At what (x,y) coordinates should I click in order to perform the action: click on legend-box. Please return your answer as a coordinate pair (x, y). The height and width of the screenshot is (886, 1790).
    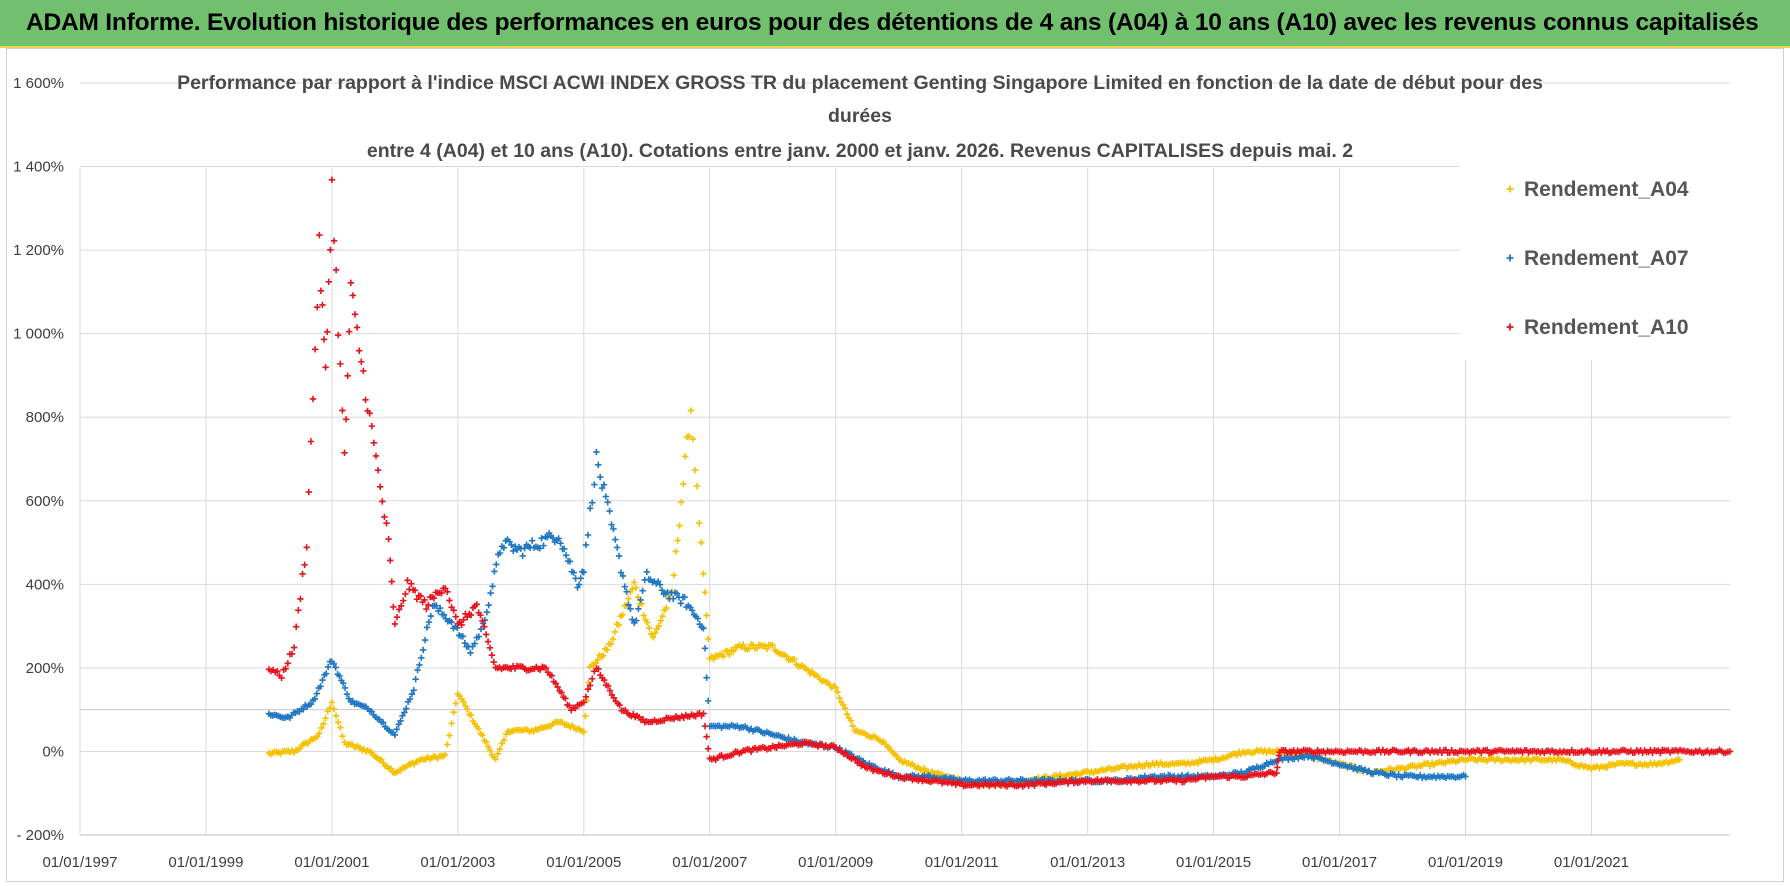
    Looking at the image, I should click on (1595, 260).